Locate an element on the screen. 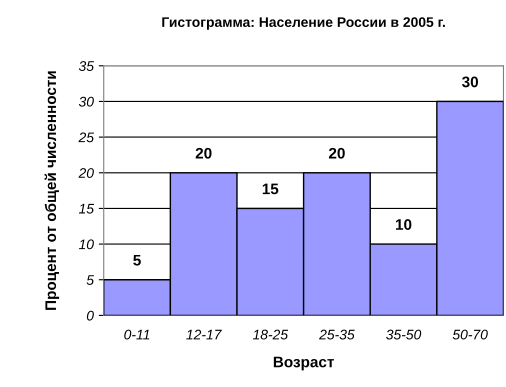  y-tick-label: 5 is located at coordinates (90, 280).